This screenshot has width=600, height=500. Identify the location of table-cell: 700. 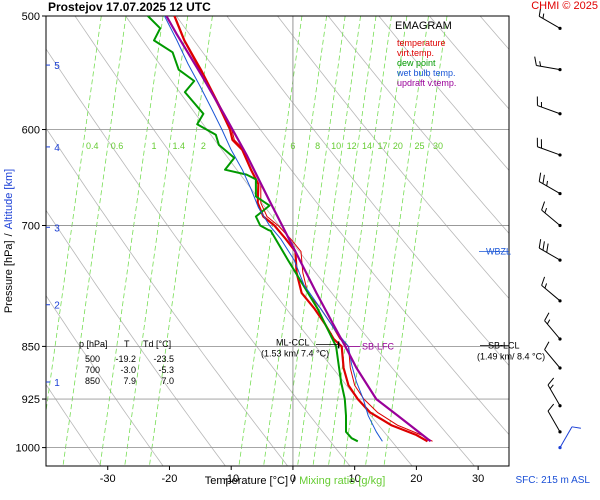
(92, 370).